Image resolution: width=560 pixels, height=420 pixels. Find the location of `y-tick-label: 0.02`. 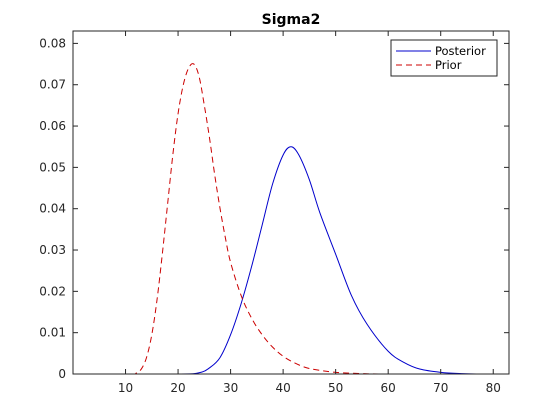

y-tick-label: 0.02 is located at coordinates (52, 291).